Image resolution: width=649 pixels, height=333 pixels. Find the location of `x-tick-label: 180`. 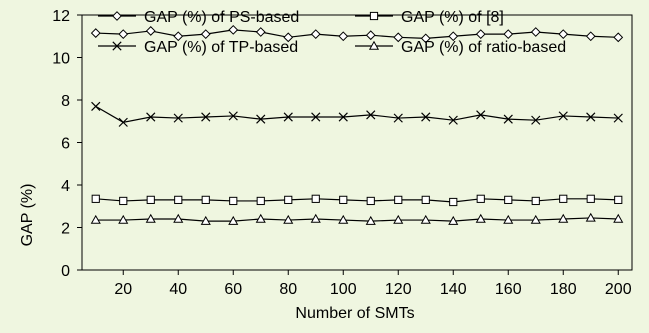

x-tick-label: 180 is located at coordinates (563, 289).